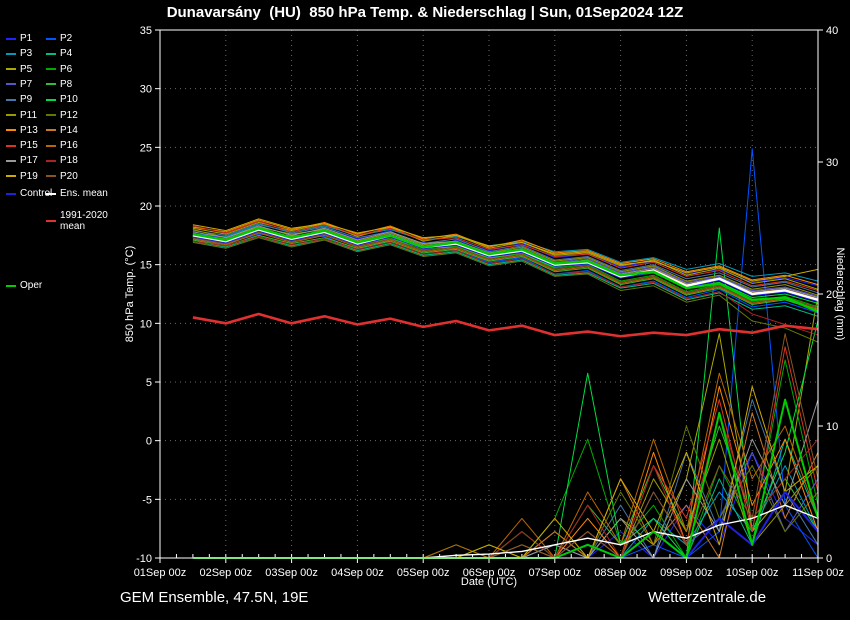  Describe the element at coordinates (214, 597) in the screenshot. I see `model-info-text: GEM Ensemble, 47.5N, 19E` at that location.